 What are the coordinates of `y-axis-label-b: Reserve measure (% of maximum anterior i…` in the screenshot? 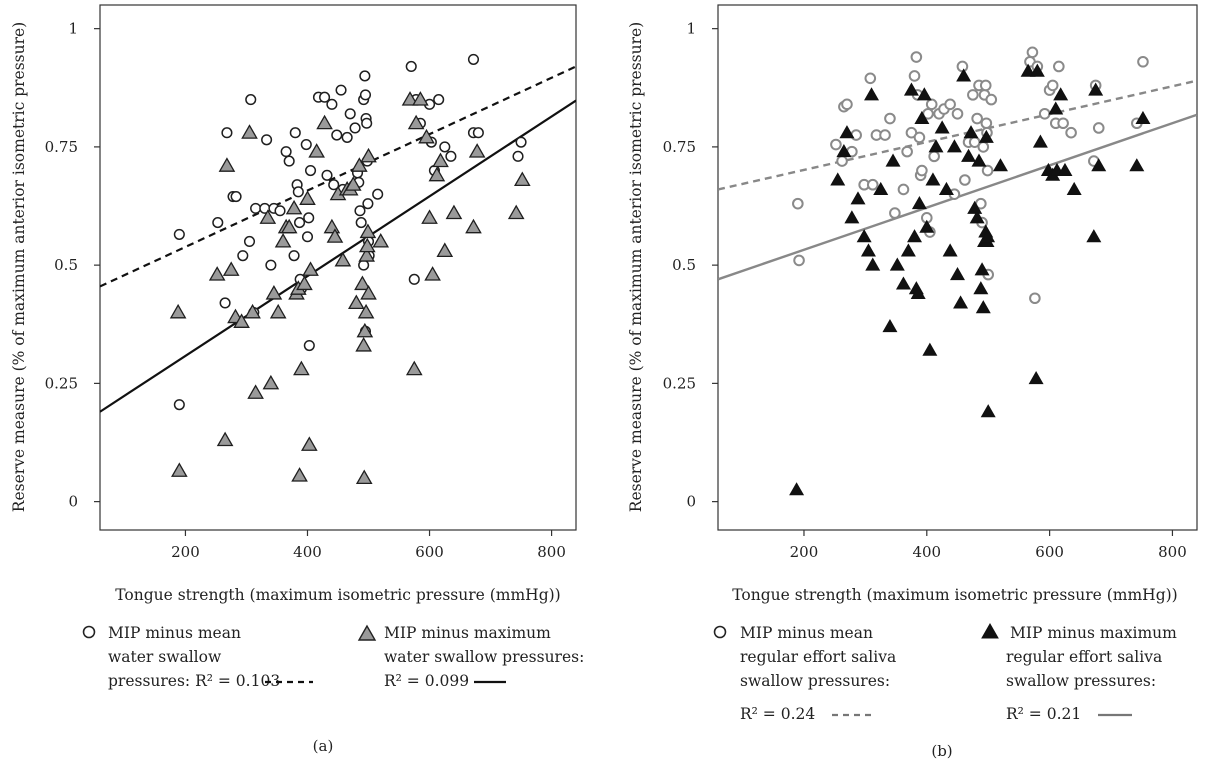 It's located at (636, 267).